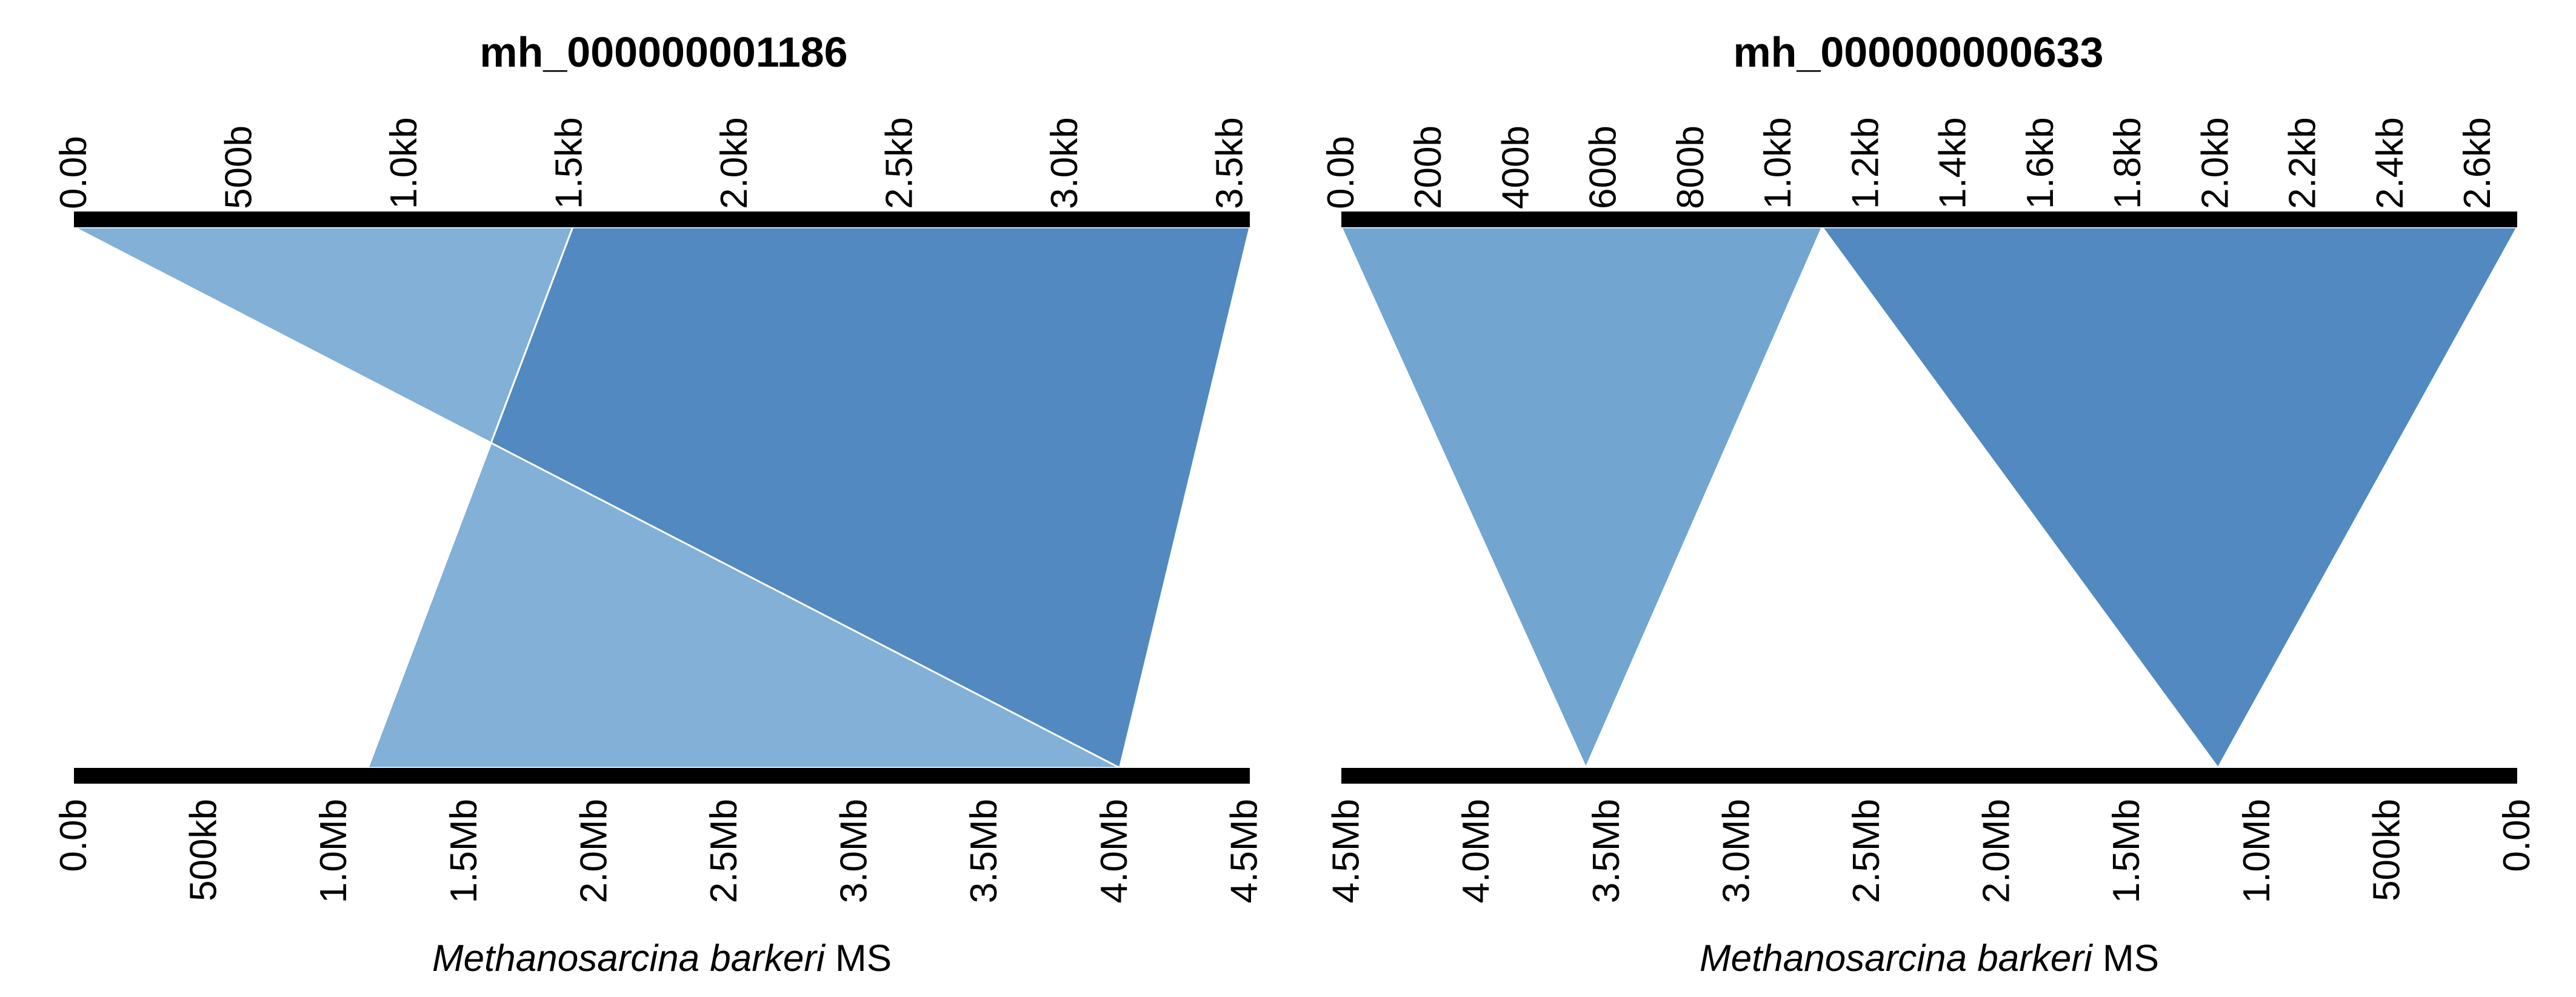 This screenshot has height=997, width=2576. What do you see at coordinates (2390, 163) in the screenshot?
I see `top-tick-label: 2.4kb` at bounding box center [2390, 163].